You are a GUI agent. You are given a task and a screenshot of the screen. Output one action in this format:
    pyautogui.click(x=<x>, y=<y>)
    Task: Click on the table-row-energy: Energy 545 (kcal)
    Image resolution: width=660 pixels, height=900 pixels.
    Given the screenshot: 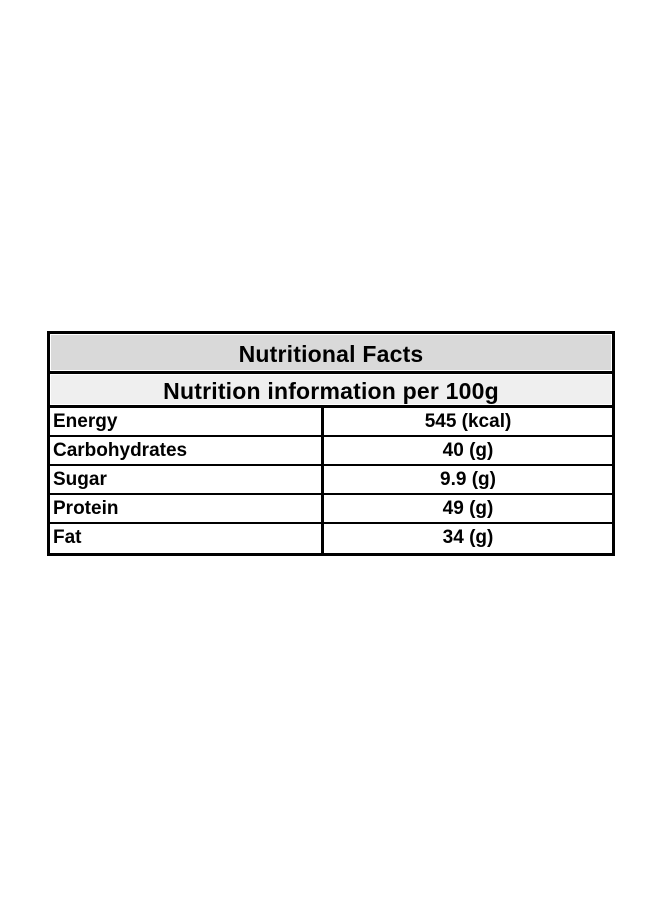 What is the action you would take?
    pyautogui.click(x=331, y=422)
    